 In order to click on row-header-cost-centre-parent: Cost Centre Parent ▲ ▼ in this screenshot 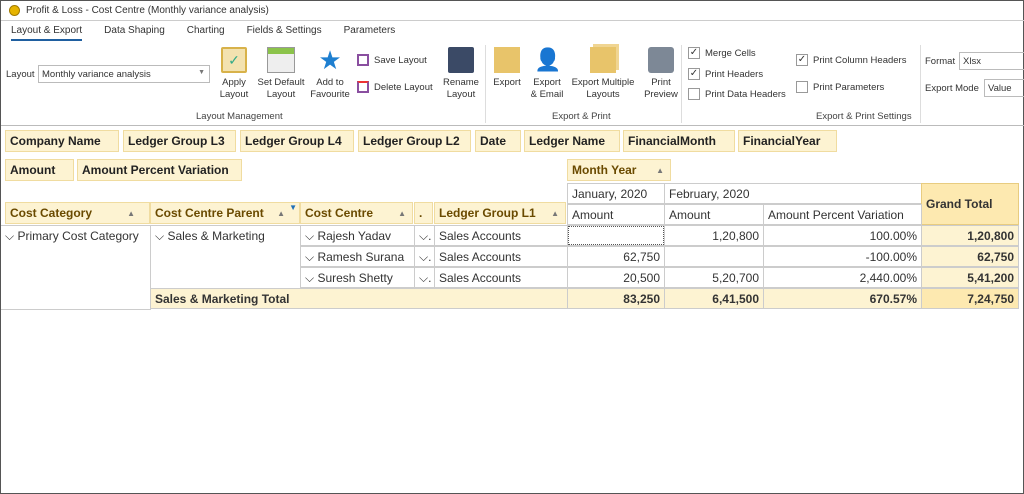, I will do `click(225, 213)`.